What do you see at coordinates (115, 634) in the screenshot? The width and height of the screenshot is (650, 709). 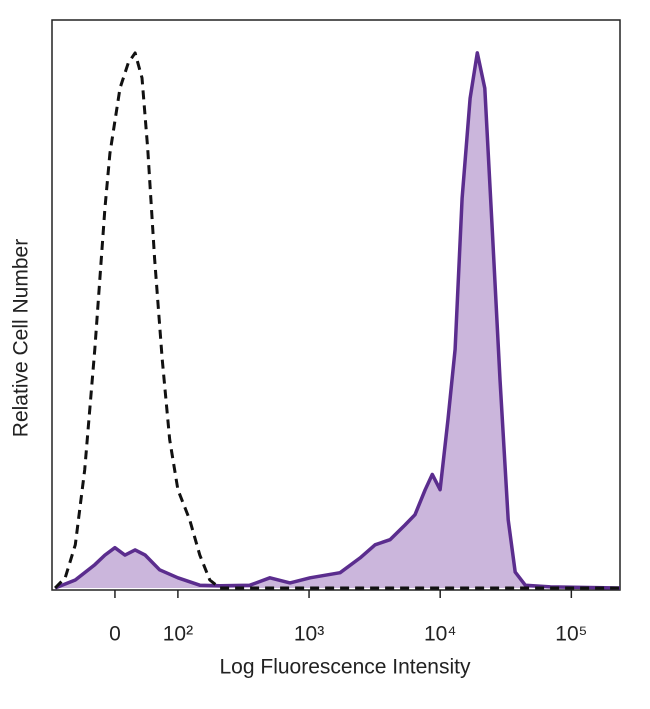 I see `x-tick-label: 0` at bounding box center [115, 634].